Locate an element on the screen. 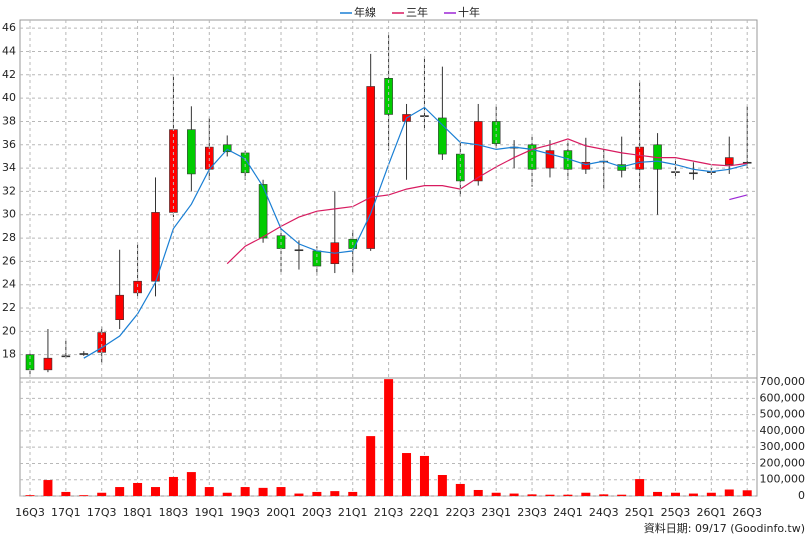  x-tick-label: 24Q1 is located at coordinates (568, 512).